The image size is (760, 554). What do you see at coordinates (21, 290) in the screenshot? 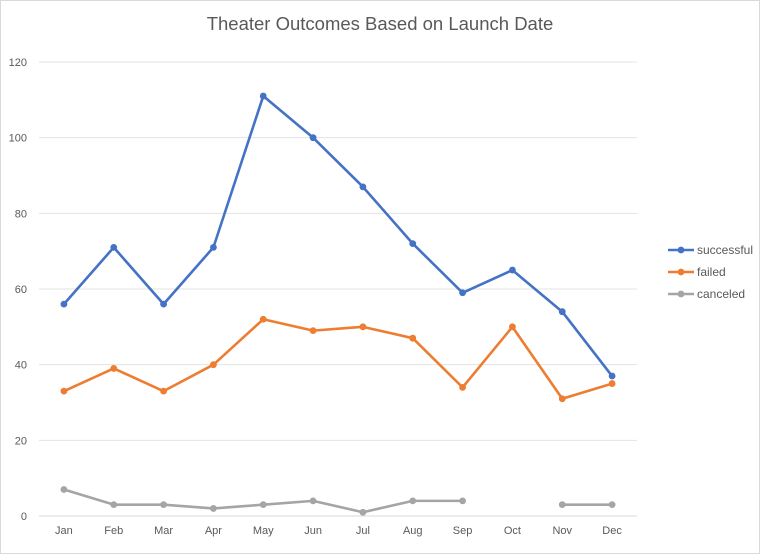
I see `y-tick-label: 60` at bounding box center [21, 290].